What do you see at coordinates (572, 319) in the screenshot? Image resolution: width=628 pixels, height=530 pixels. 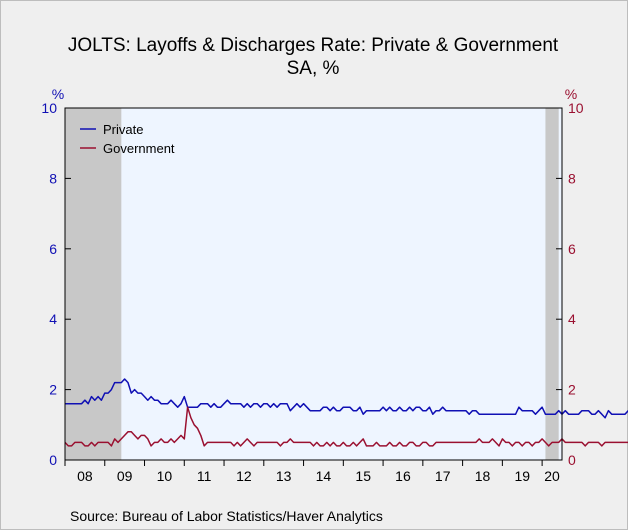 I see `right-tick-label: 4` at bounding box center [572, 319].